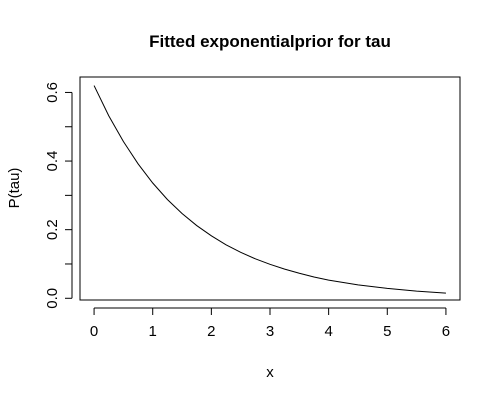  What do you see at coordinates (270, 331) in the screenshot?
I see `x-tick-label: 3` at bounding box center [270, 331].